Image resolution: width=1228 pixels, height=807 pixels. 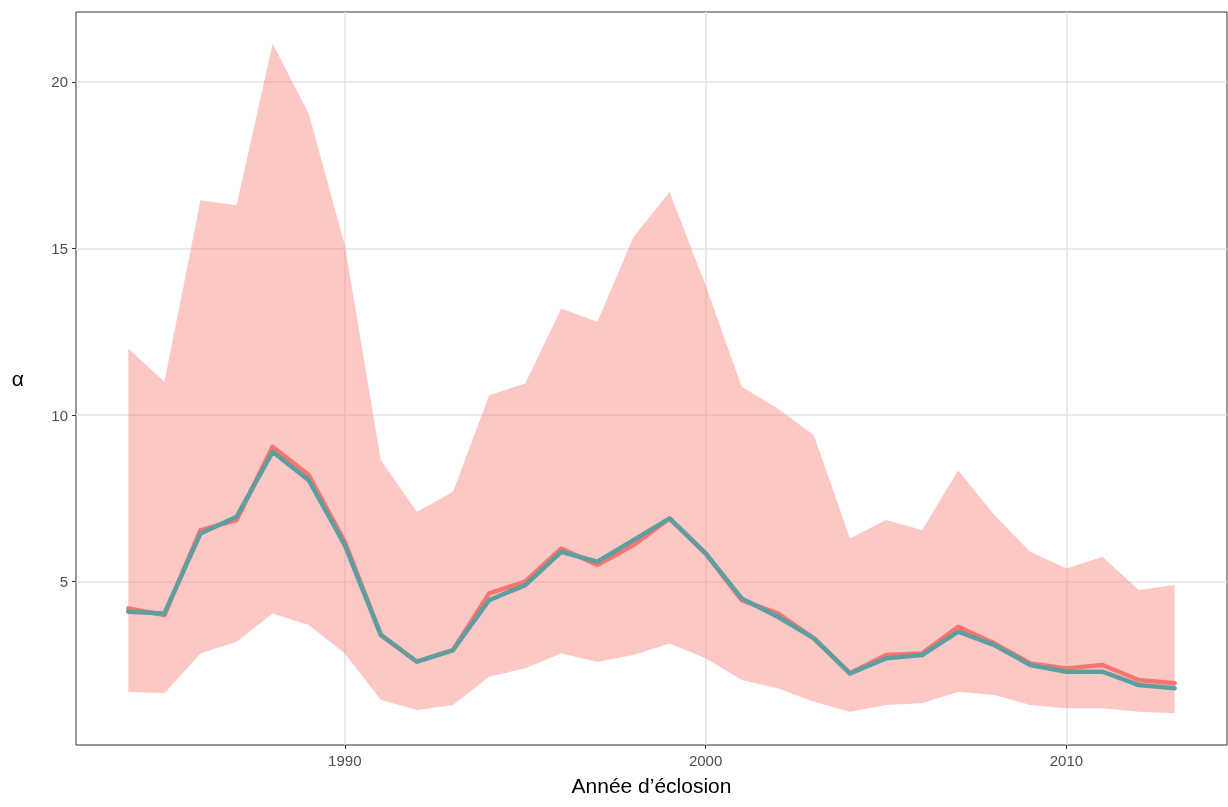 I want to click on y-tick-label: 5, so click(x=63, y=582).